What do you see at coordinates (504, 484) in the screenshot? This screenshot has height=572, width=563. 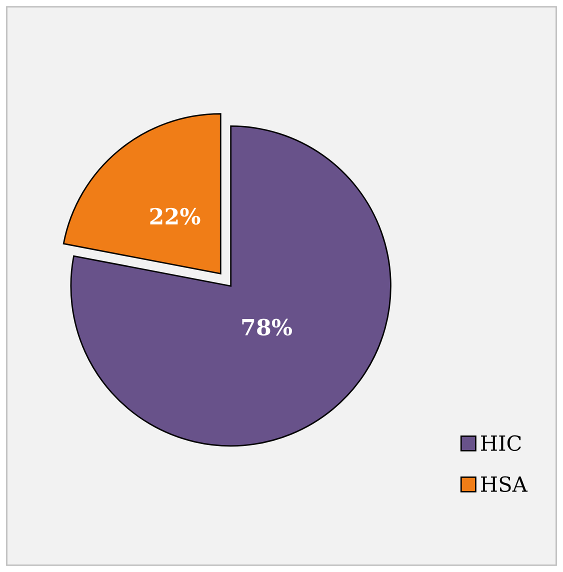 I see `legend-label: HSA` at bounding box center [504, 484].